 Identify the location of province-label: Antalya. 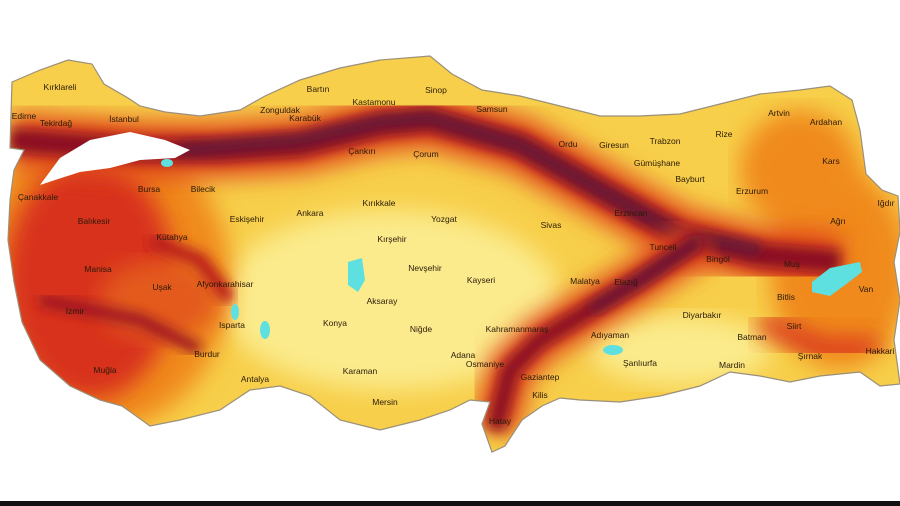
(255, 379).